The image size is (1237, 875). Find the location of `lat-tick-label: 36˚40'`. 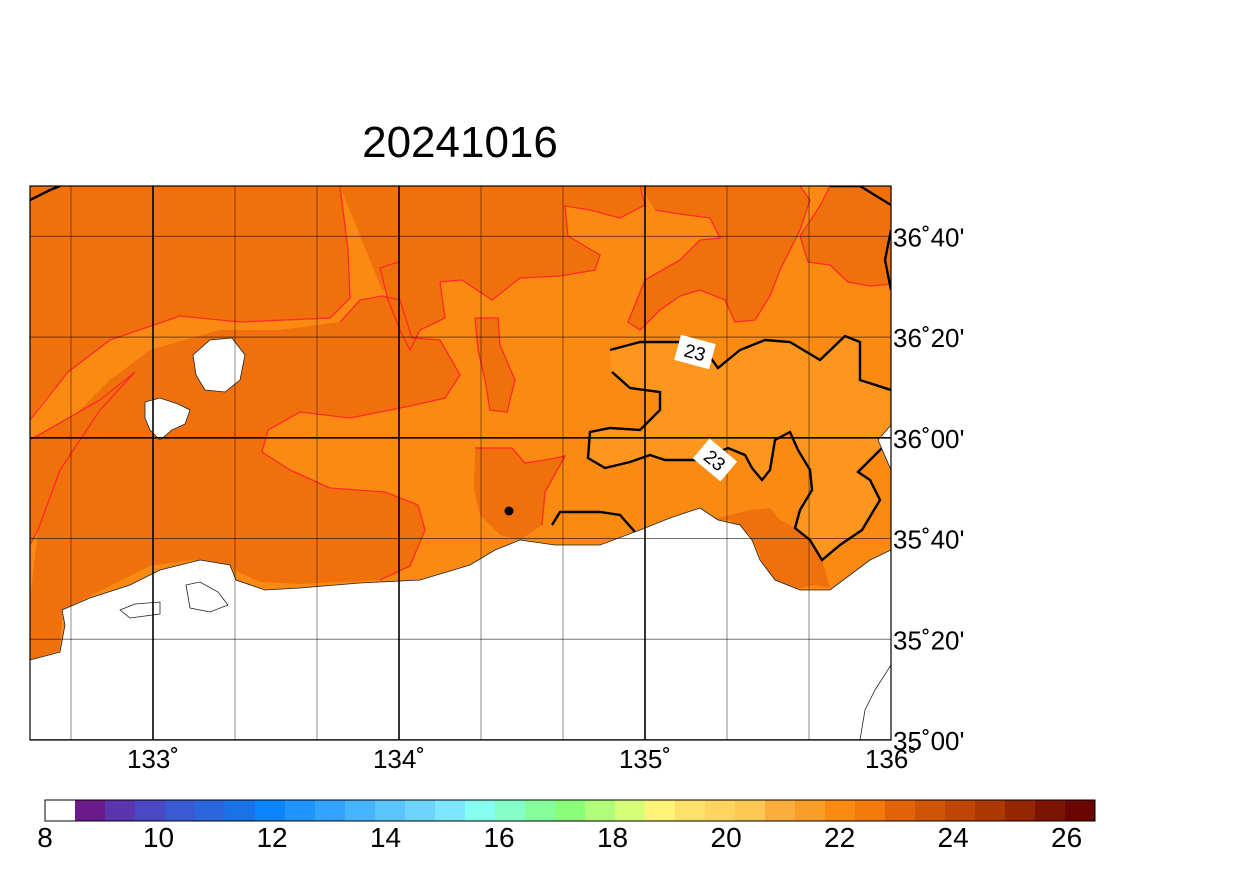

lat-tick-label: 36˚40' is located at coordinates (928, 237).